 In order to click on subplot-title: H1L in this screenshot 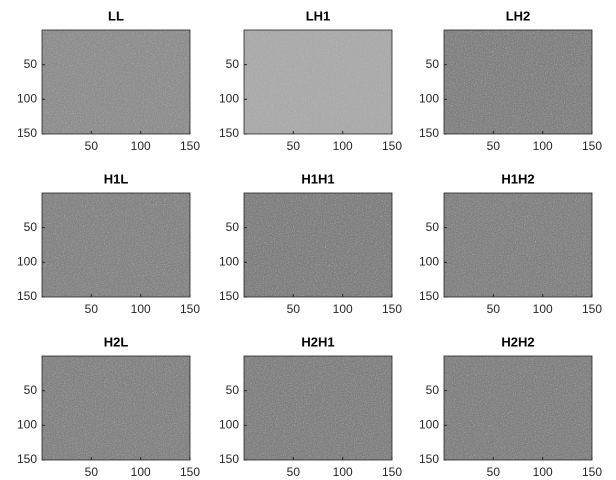, I will do `click(116, 178)`.